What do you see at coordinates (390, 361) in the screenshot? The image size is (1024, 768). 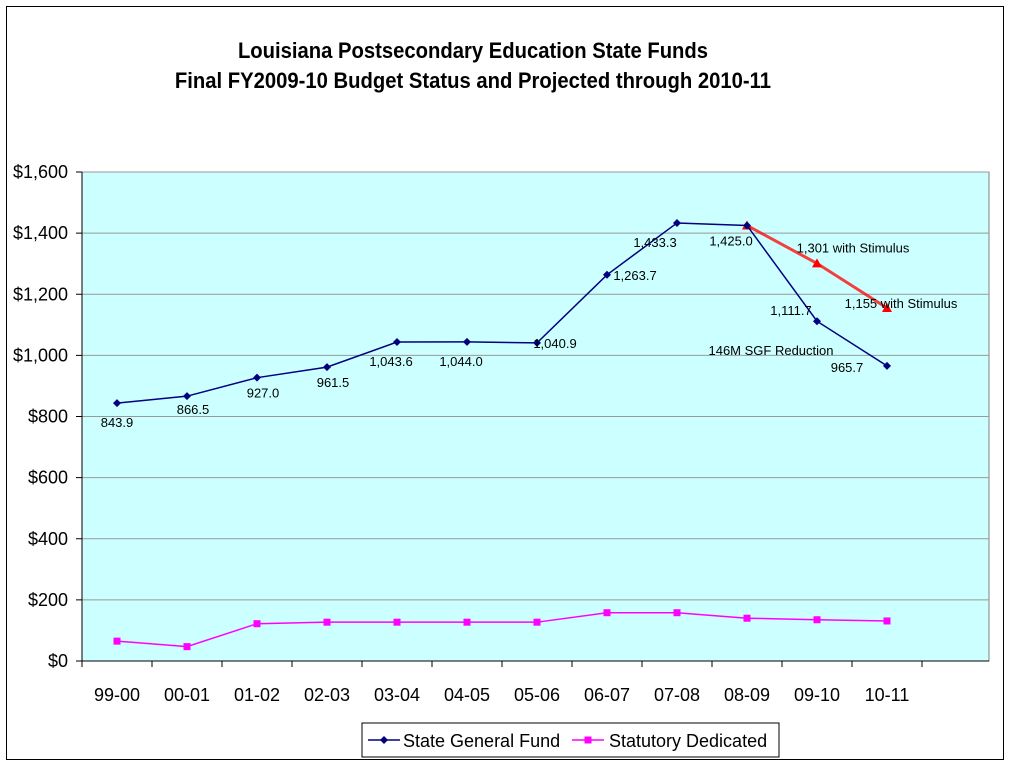 I see `data-label: 1,043.6` at bounding box center [390, 361].